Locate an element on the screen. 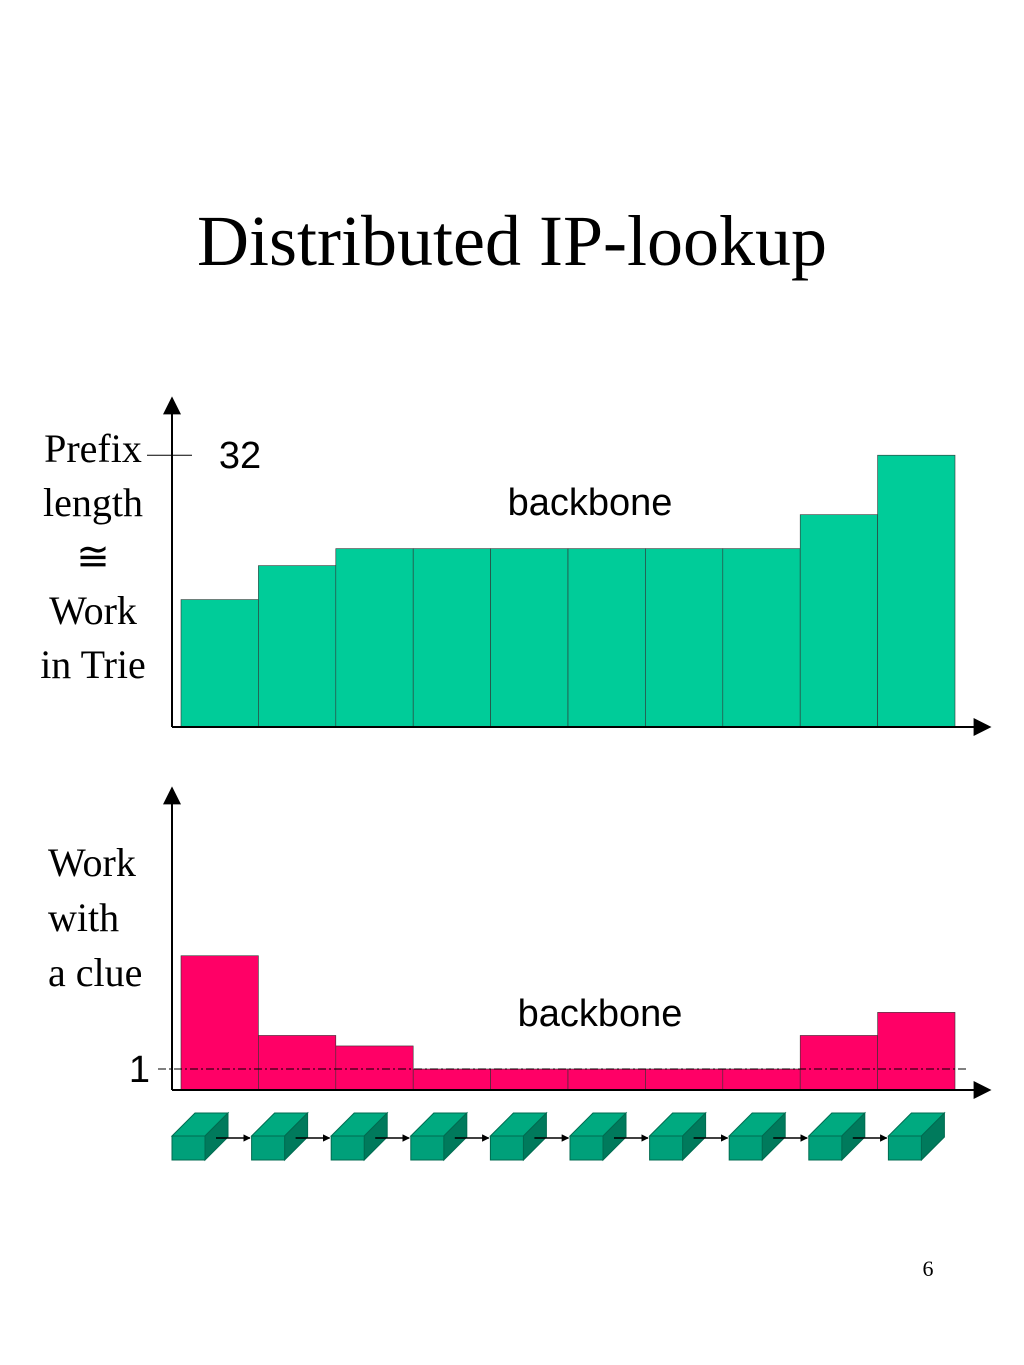 The image size is (1024, 1365). y-axis-label: length is located at coordinates (93, 502).